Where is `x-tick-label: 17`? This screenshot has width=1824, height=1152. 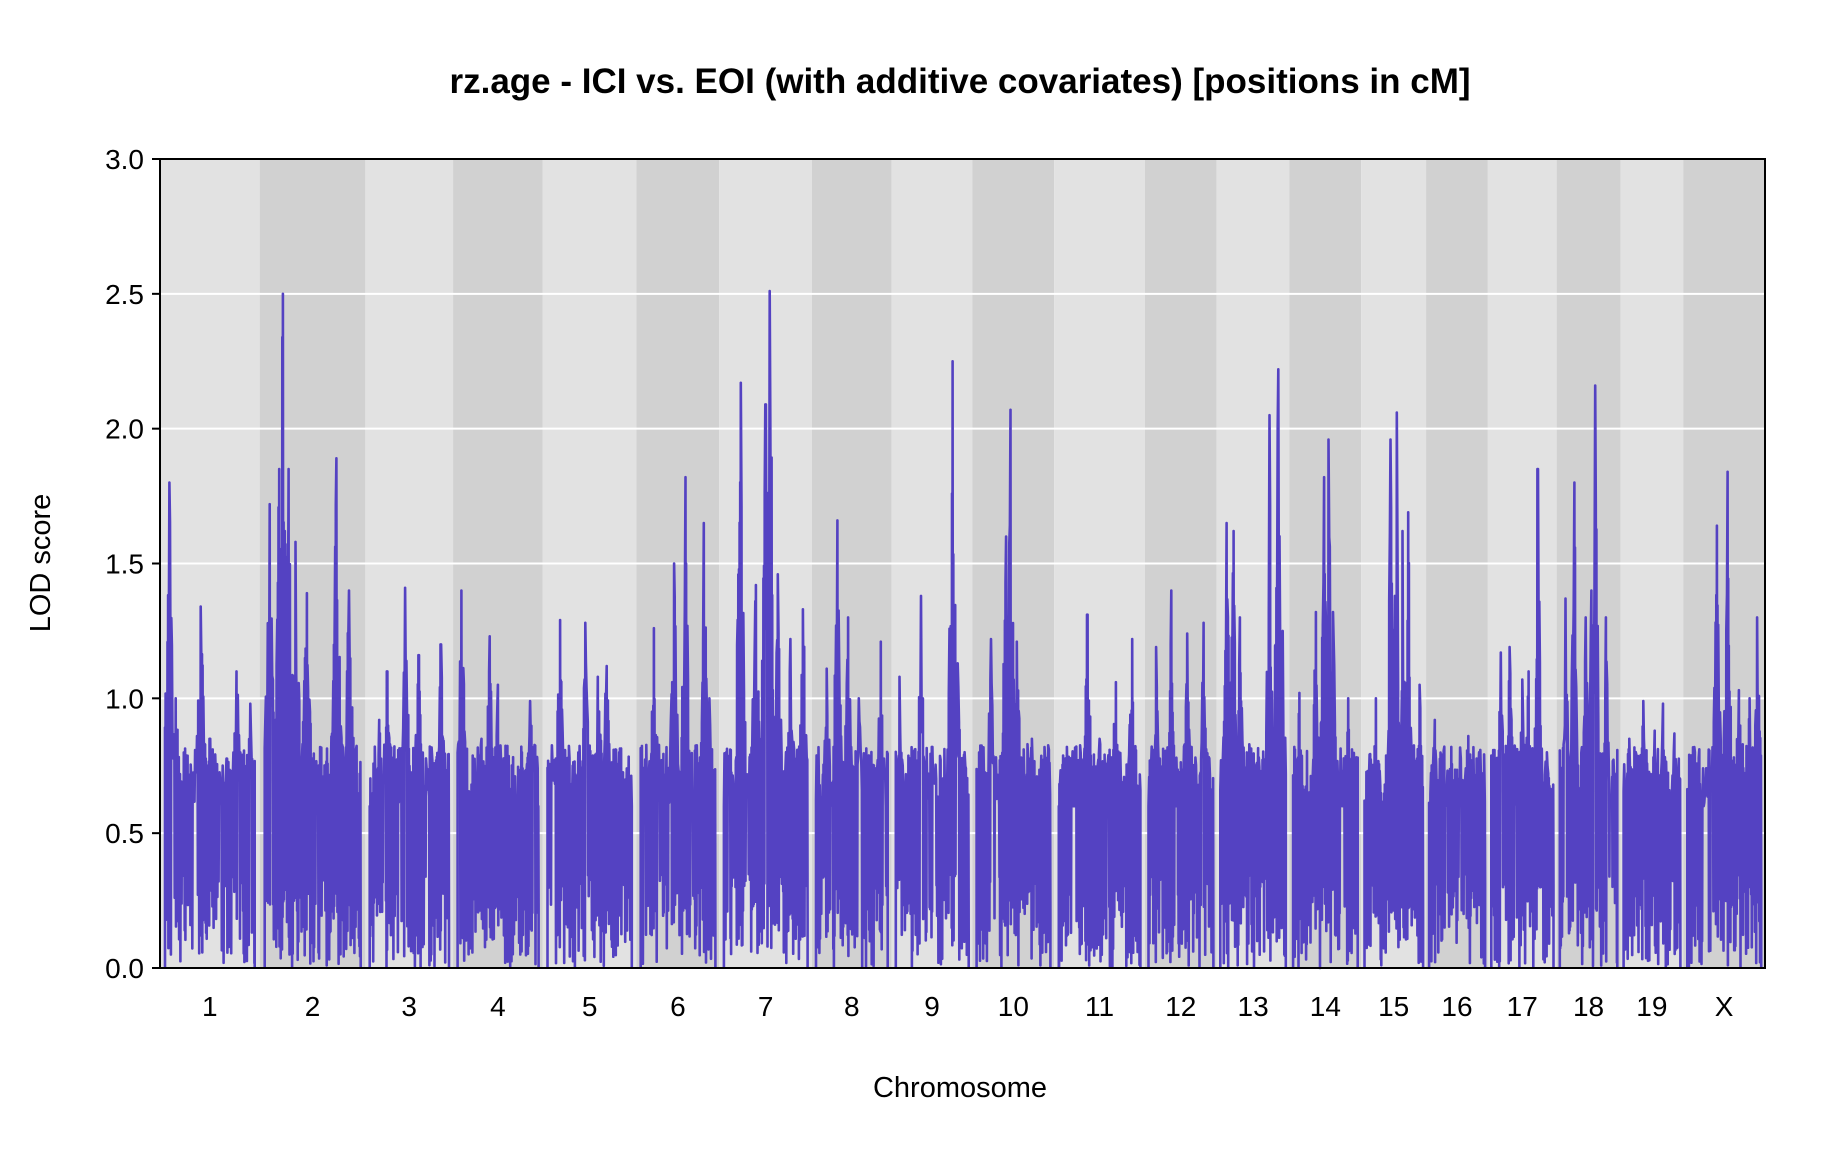 x-tick-label: 17 is located at coordinates (1522, 1006).